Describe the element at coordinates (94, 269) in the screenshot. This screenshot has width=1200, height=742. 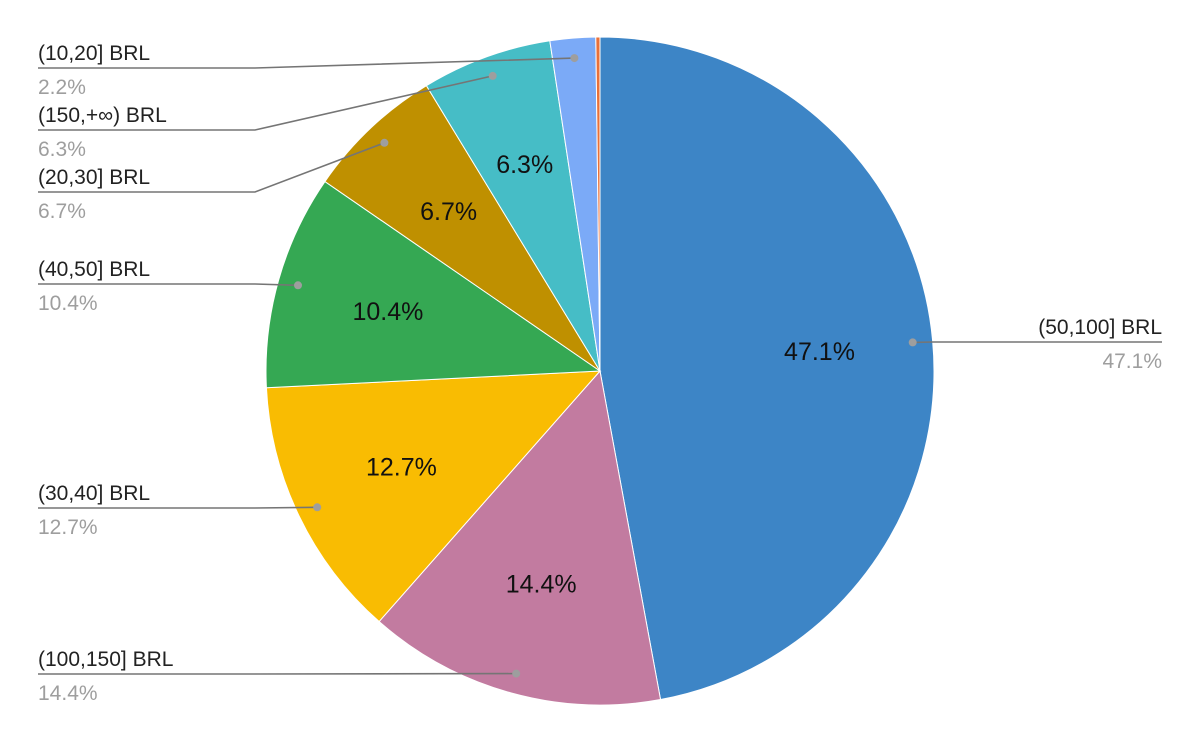
I see `slice-category-label: (40,50] BRL` at that location.